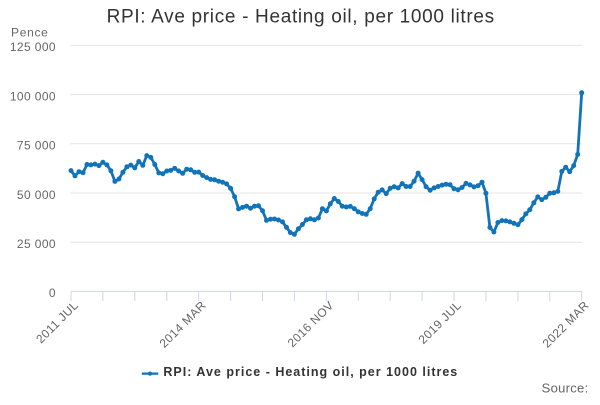 The height and width of the screenshot is (405, 600). What do you see at coordinates (36, 244) in the screenshot?
I see `svg-text: 25 000` at bounding box center [36, 244].